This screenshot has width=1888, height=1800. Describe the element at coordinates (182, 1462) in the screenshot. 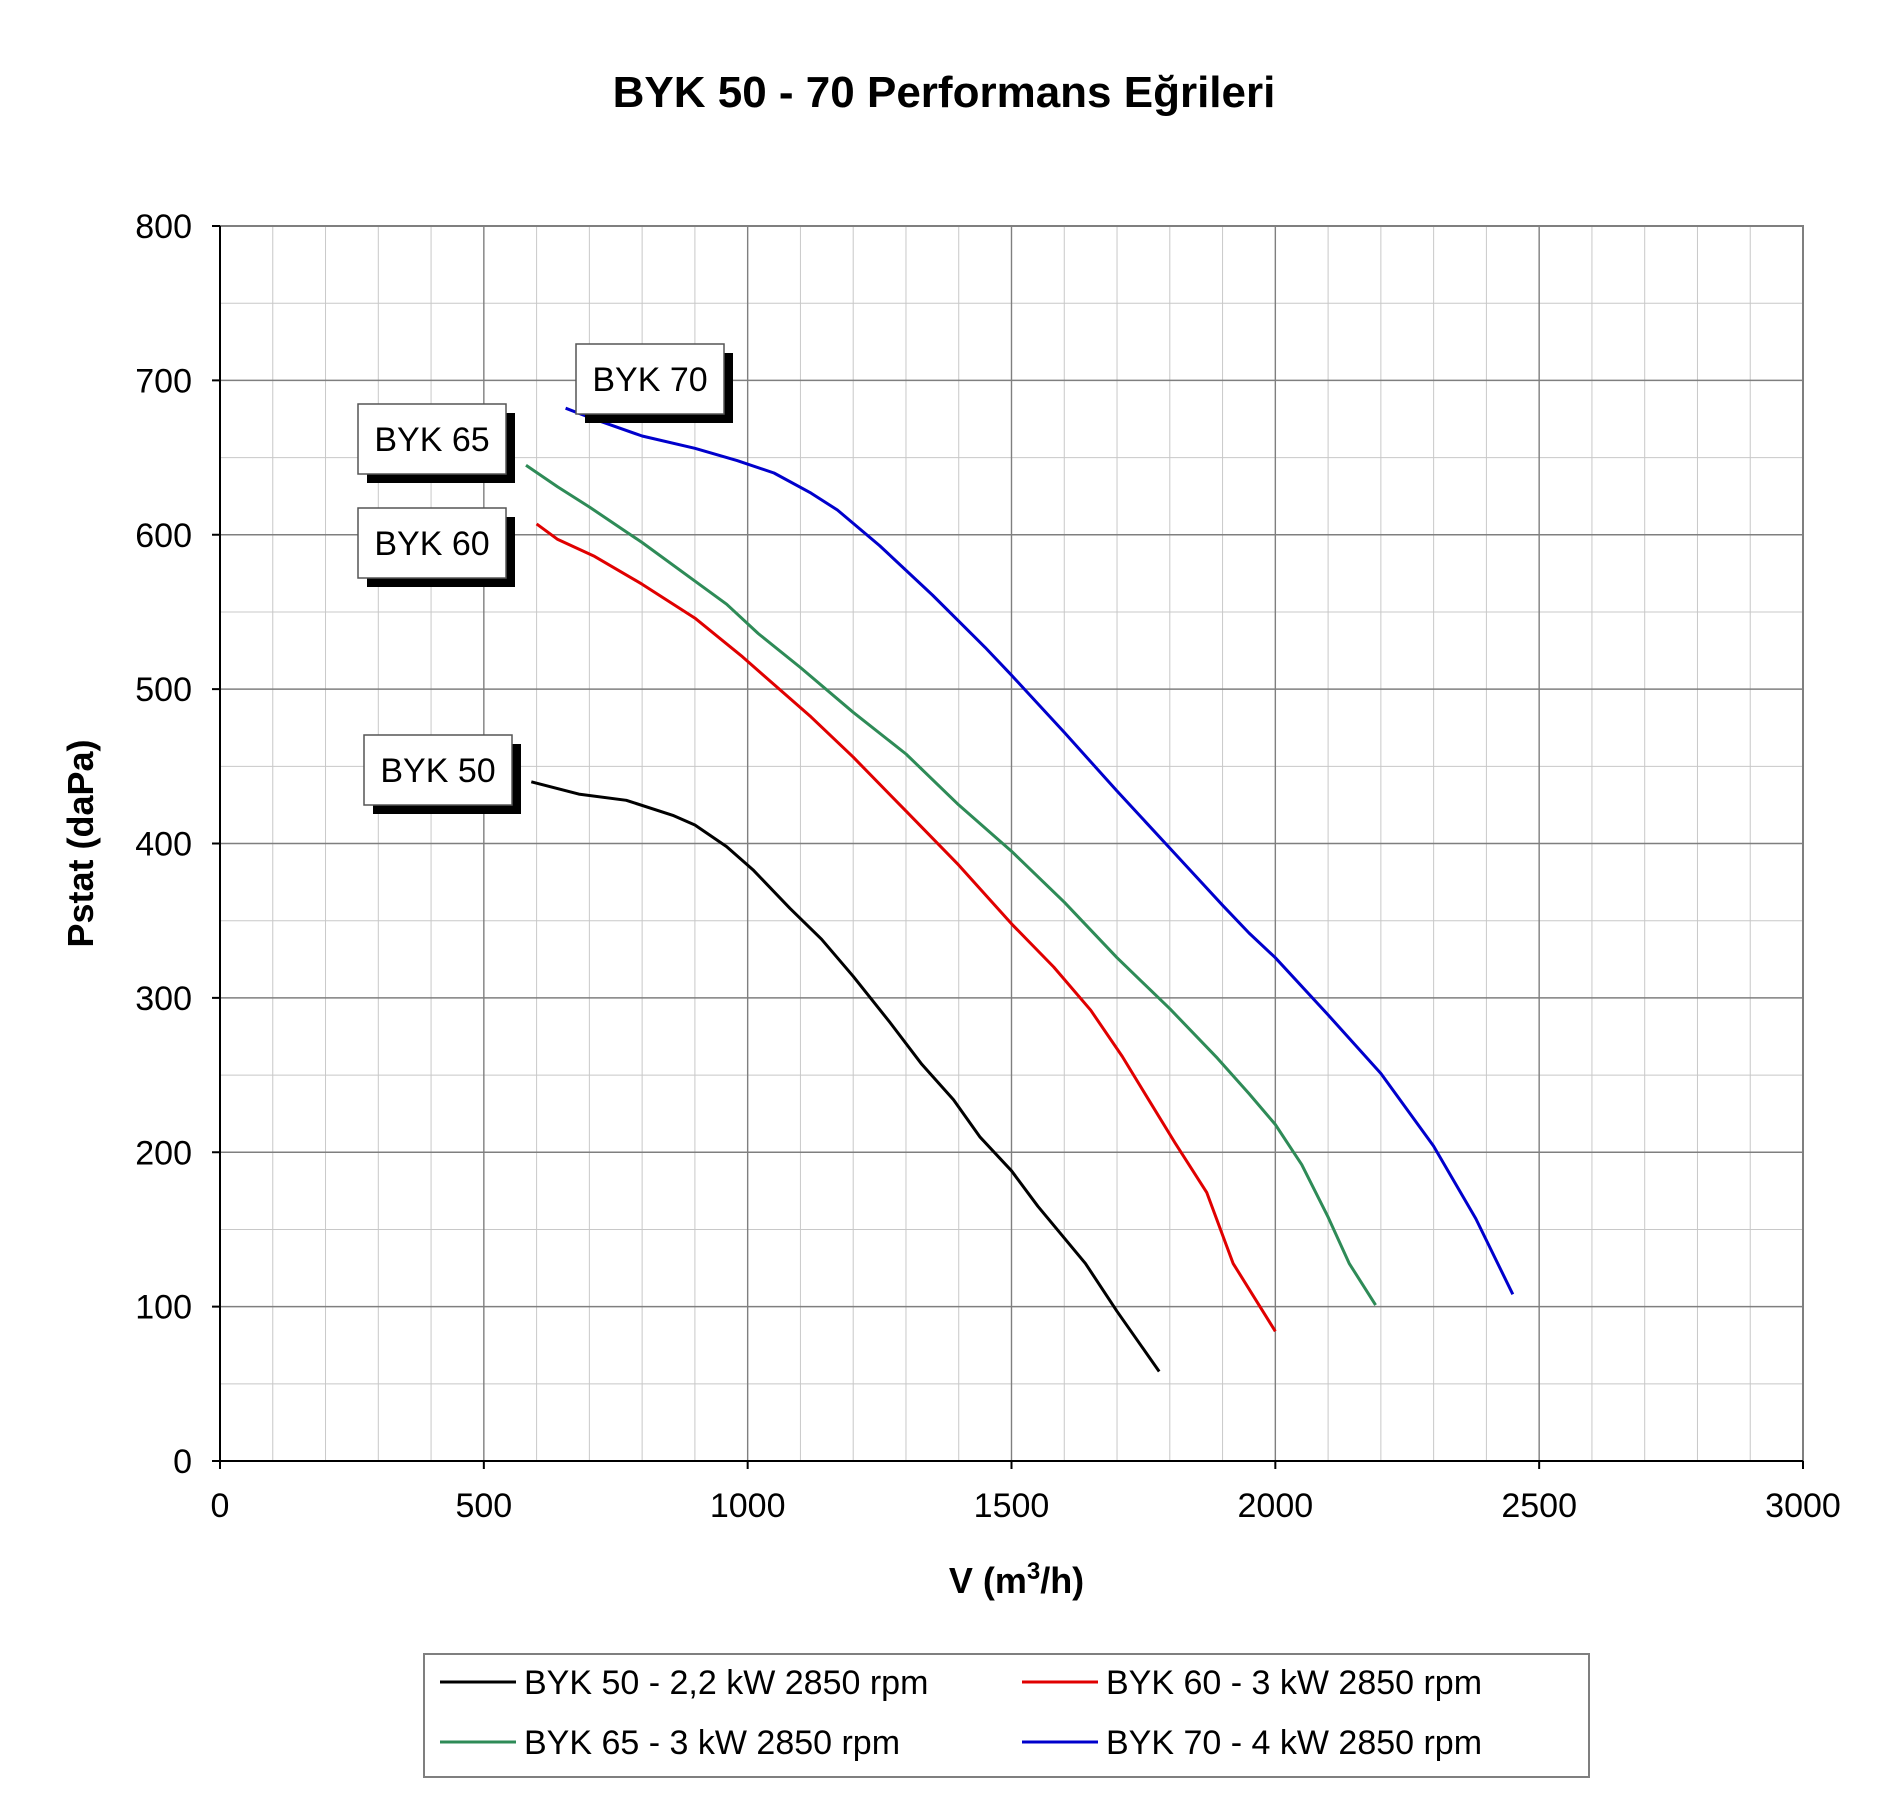

I see `y-tick-label: 0` at that location.